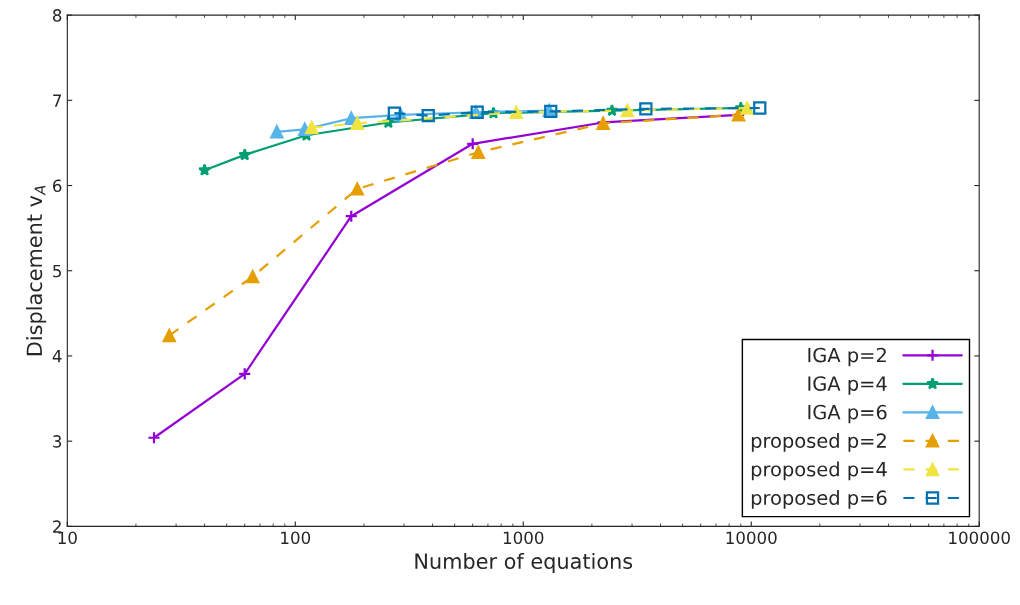  I want to click on x-tick-label: 10, so click(67, 538).